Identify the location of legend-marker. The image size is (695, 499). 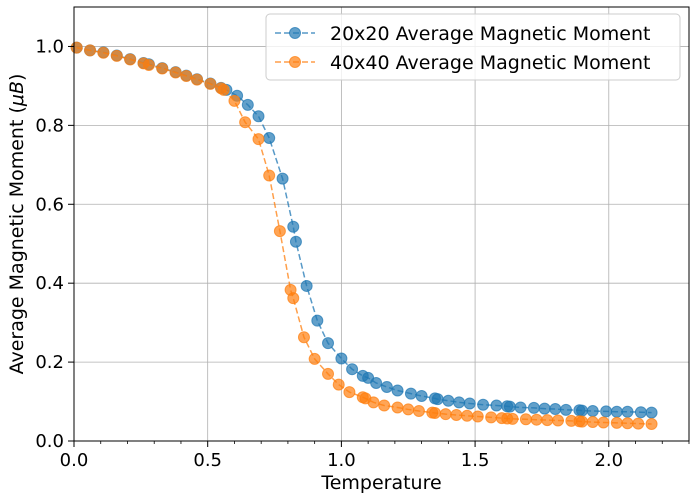
(295, 33).